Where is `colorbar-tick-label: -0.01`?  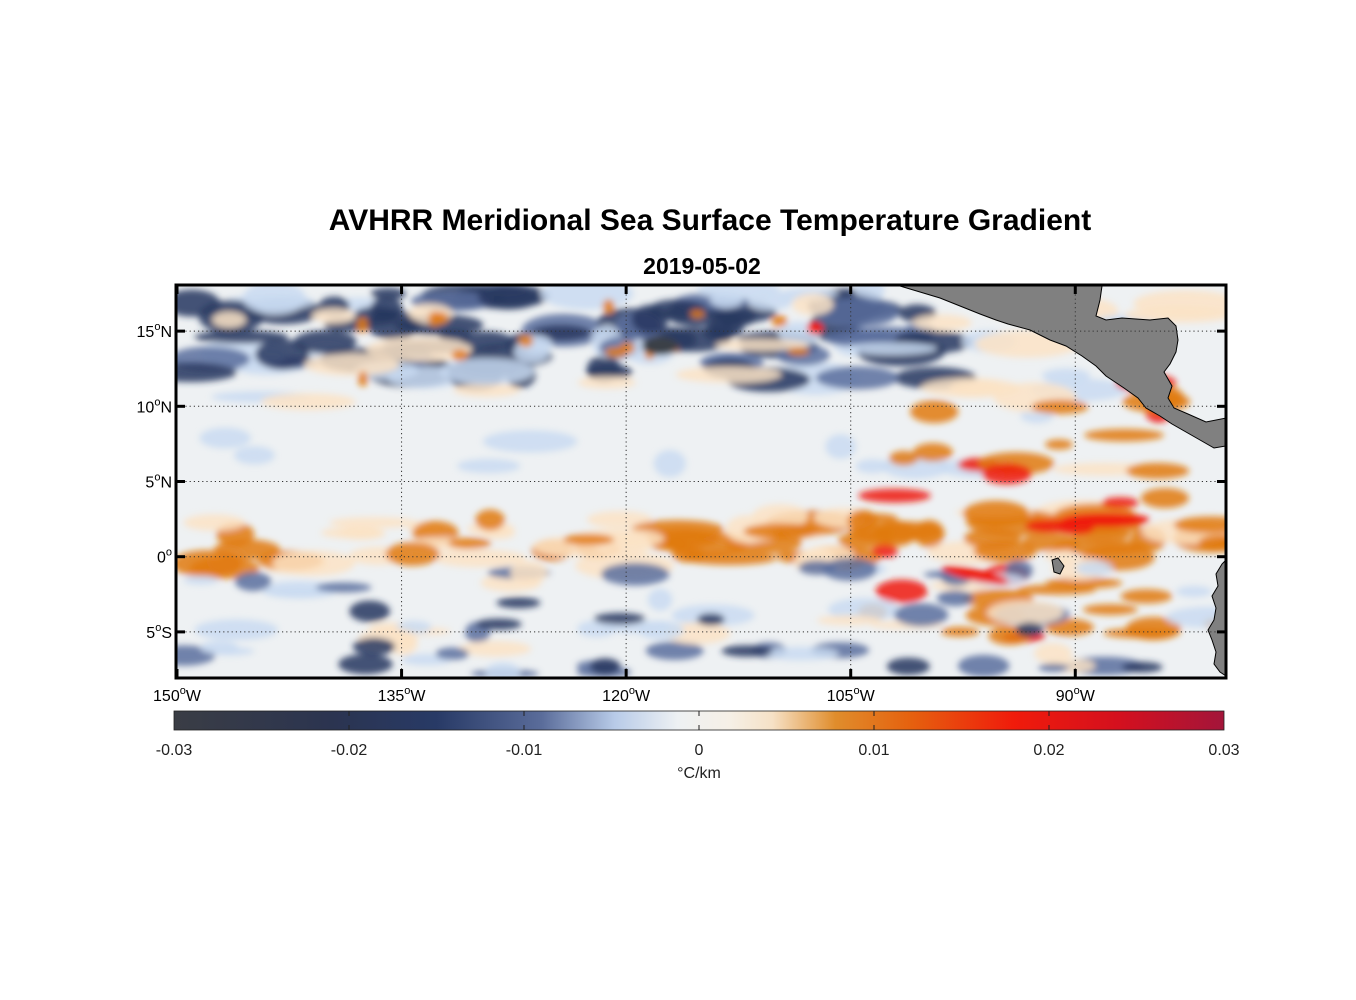 colorbar-tick-label: -0.01 is located at coordinates (524, 750).